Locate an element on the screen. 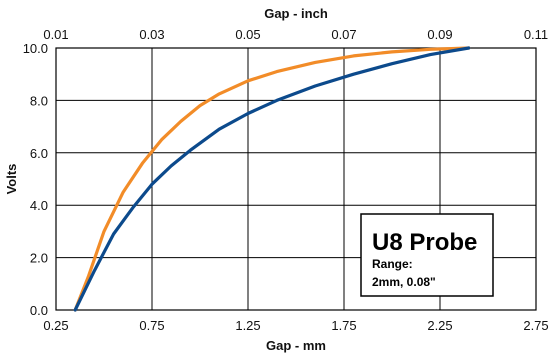  x-tick-label: 2.25 is located at coordinates (439, 325).